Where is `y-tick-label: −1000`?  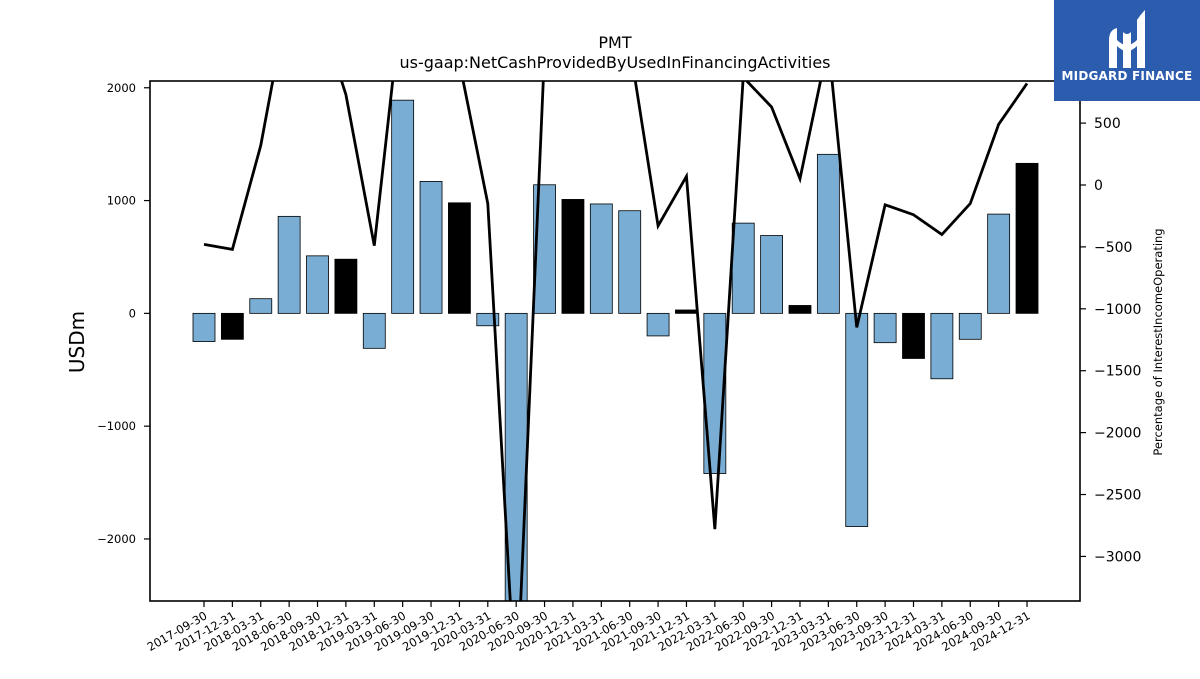 y-tick-label: −1000 is located at coordinates (116, 426).